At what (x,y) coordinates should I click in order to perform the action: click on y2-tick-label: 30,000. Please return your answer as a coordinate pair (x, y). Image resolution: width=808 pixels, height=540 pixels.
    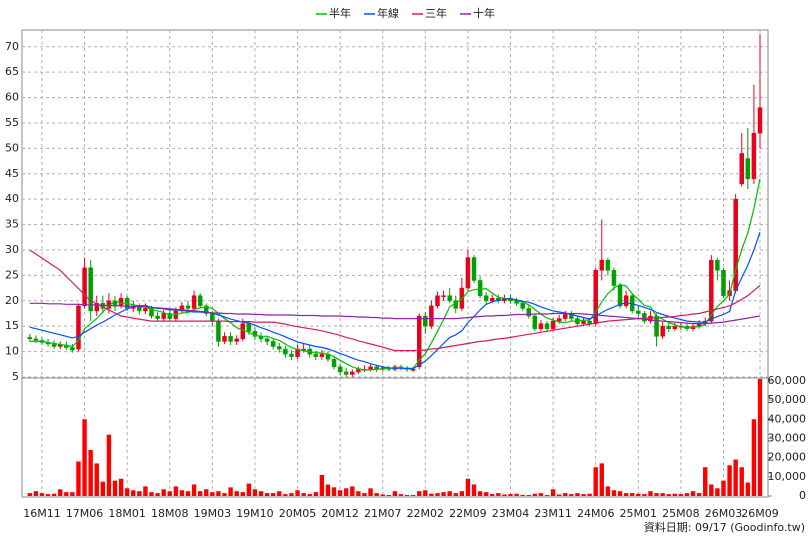
    Looking at the image, I should click on (787, 437).